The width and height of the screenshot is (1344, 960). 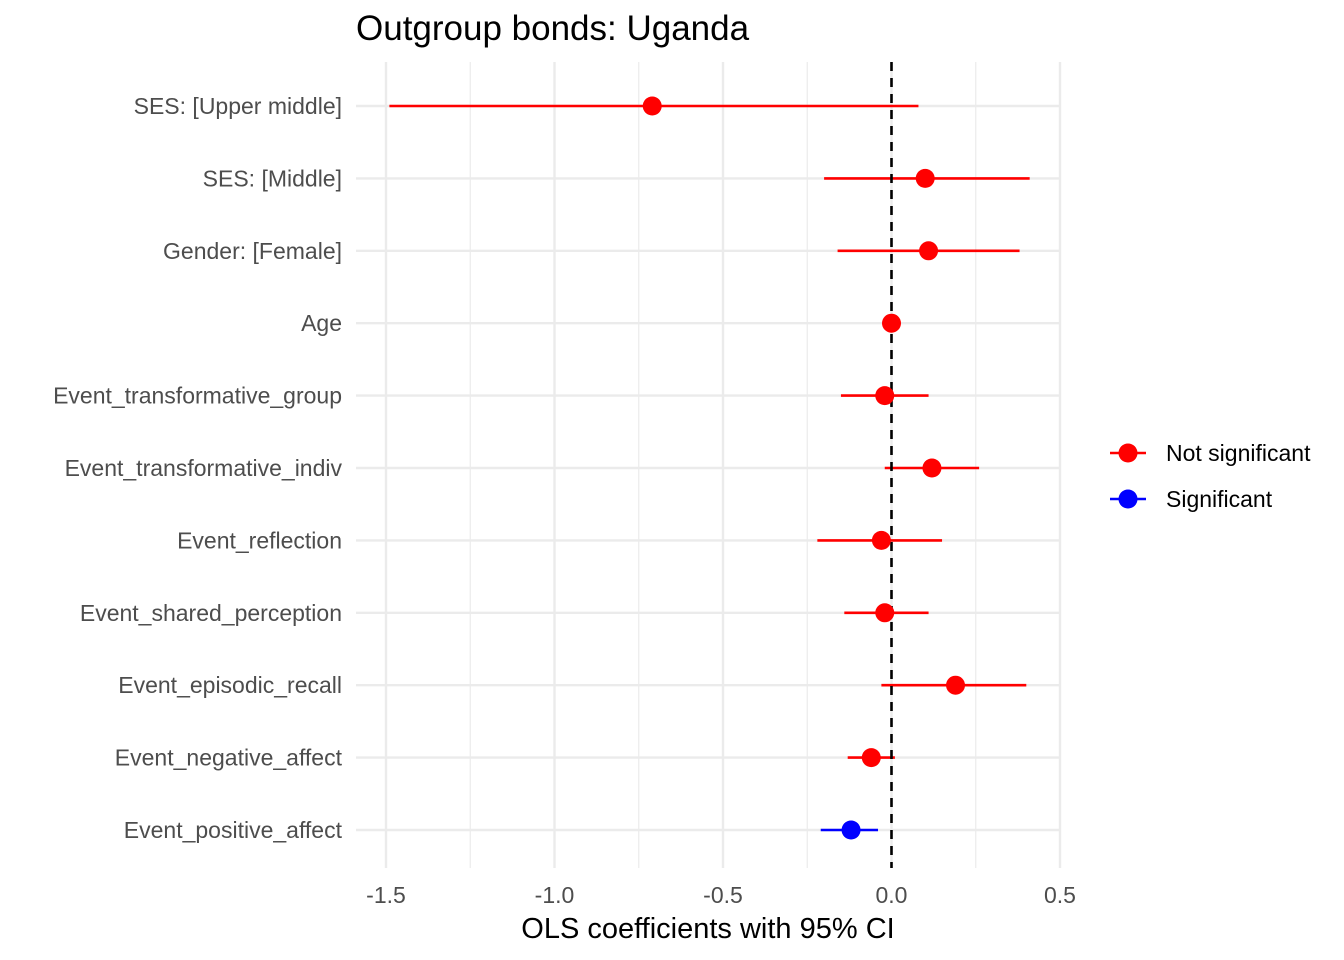 What do you see at coordinates (229, 758) in the screenshot?
I see `y-tick-label: Event_negative_affect` at bounding box center [229, 758].